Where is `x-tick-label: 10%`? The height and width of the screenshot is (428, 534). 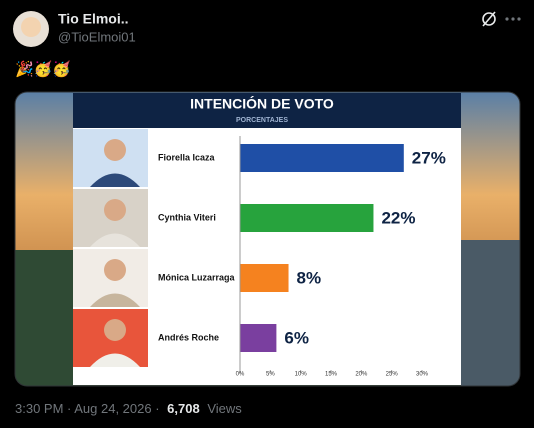 x-tick-label: 10% is located at coordinates (301, 375).